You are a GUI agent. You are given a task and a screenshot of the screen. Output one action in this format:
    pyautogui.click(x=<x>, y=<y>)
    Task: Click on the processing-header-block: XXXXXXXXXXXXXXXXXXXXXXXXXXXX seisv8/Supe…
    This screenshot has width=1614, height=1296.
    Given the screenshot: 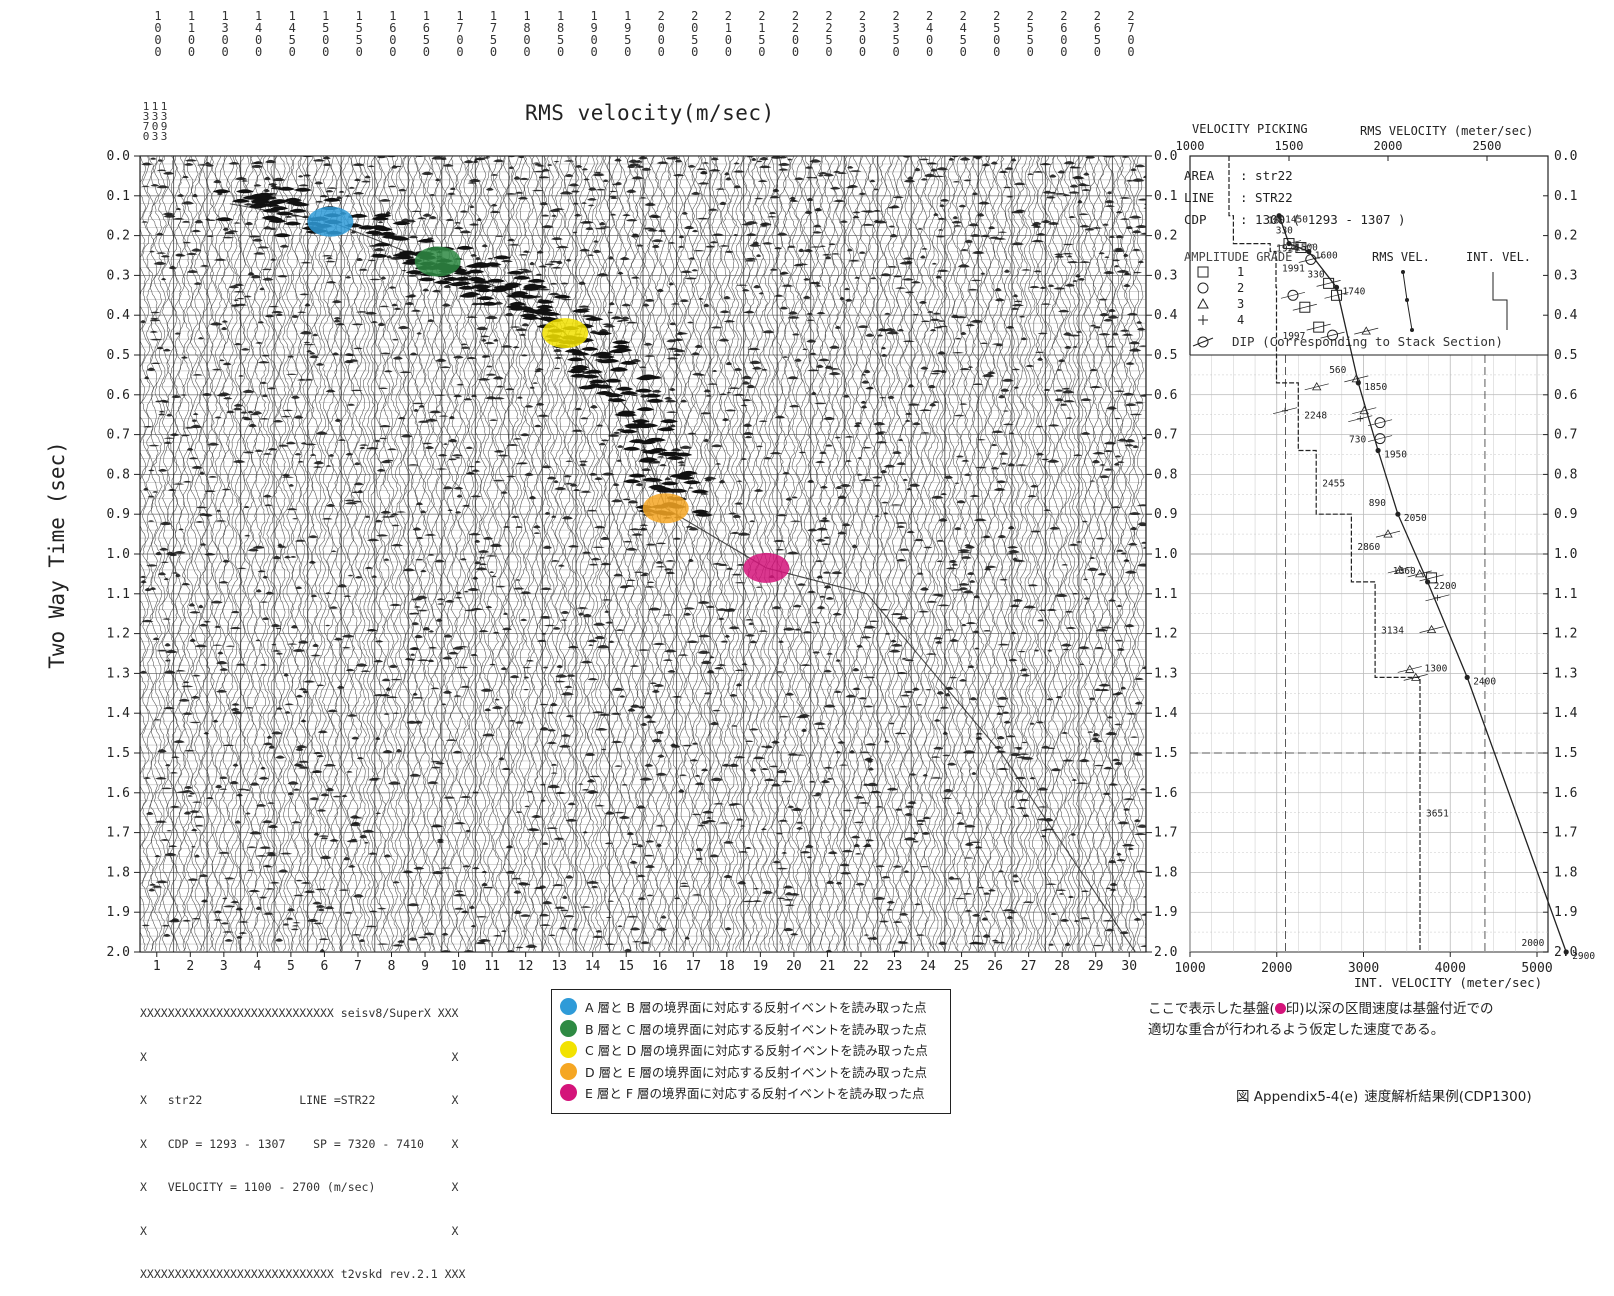 What is the action you would take?
    pyautogui.click(x=302, y=1136)
    